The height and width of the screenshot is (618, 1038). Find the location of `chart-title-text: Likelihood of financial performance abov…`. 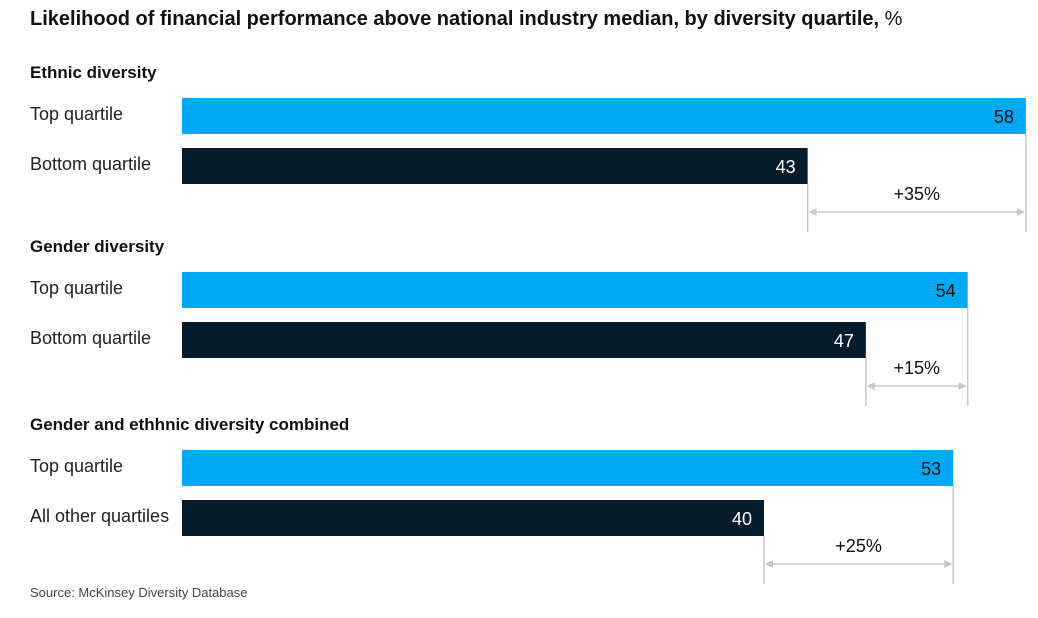

chart-title-text: Likelihood of financial performance abov… is located at coordinates (455, 19).